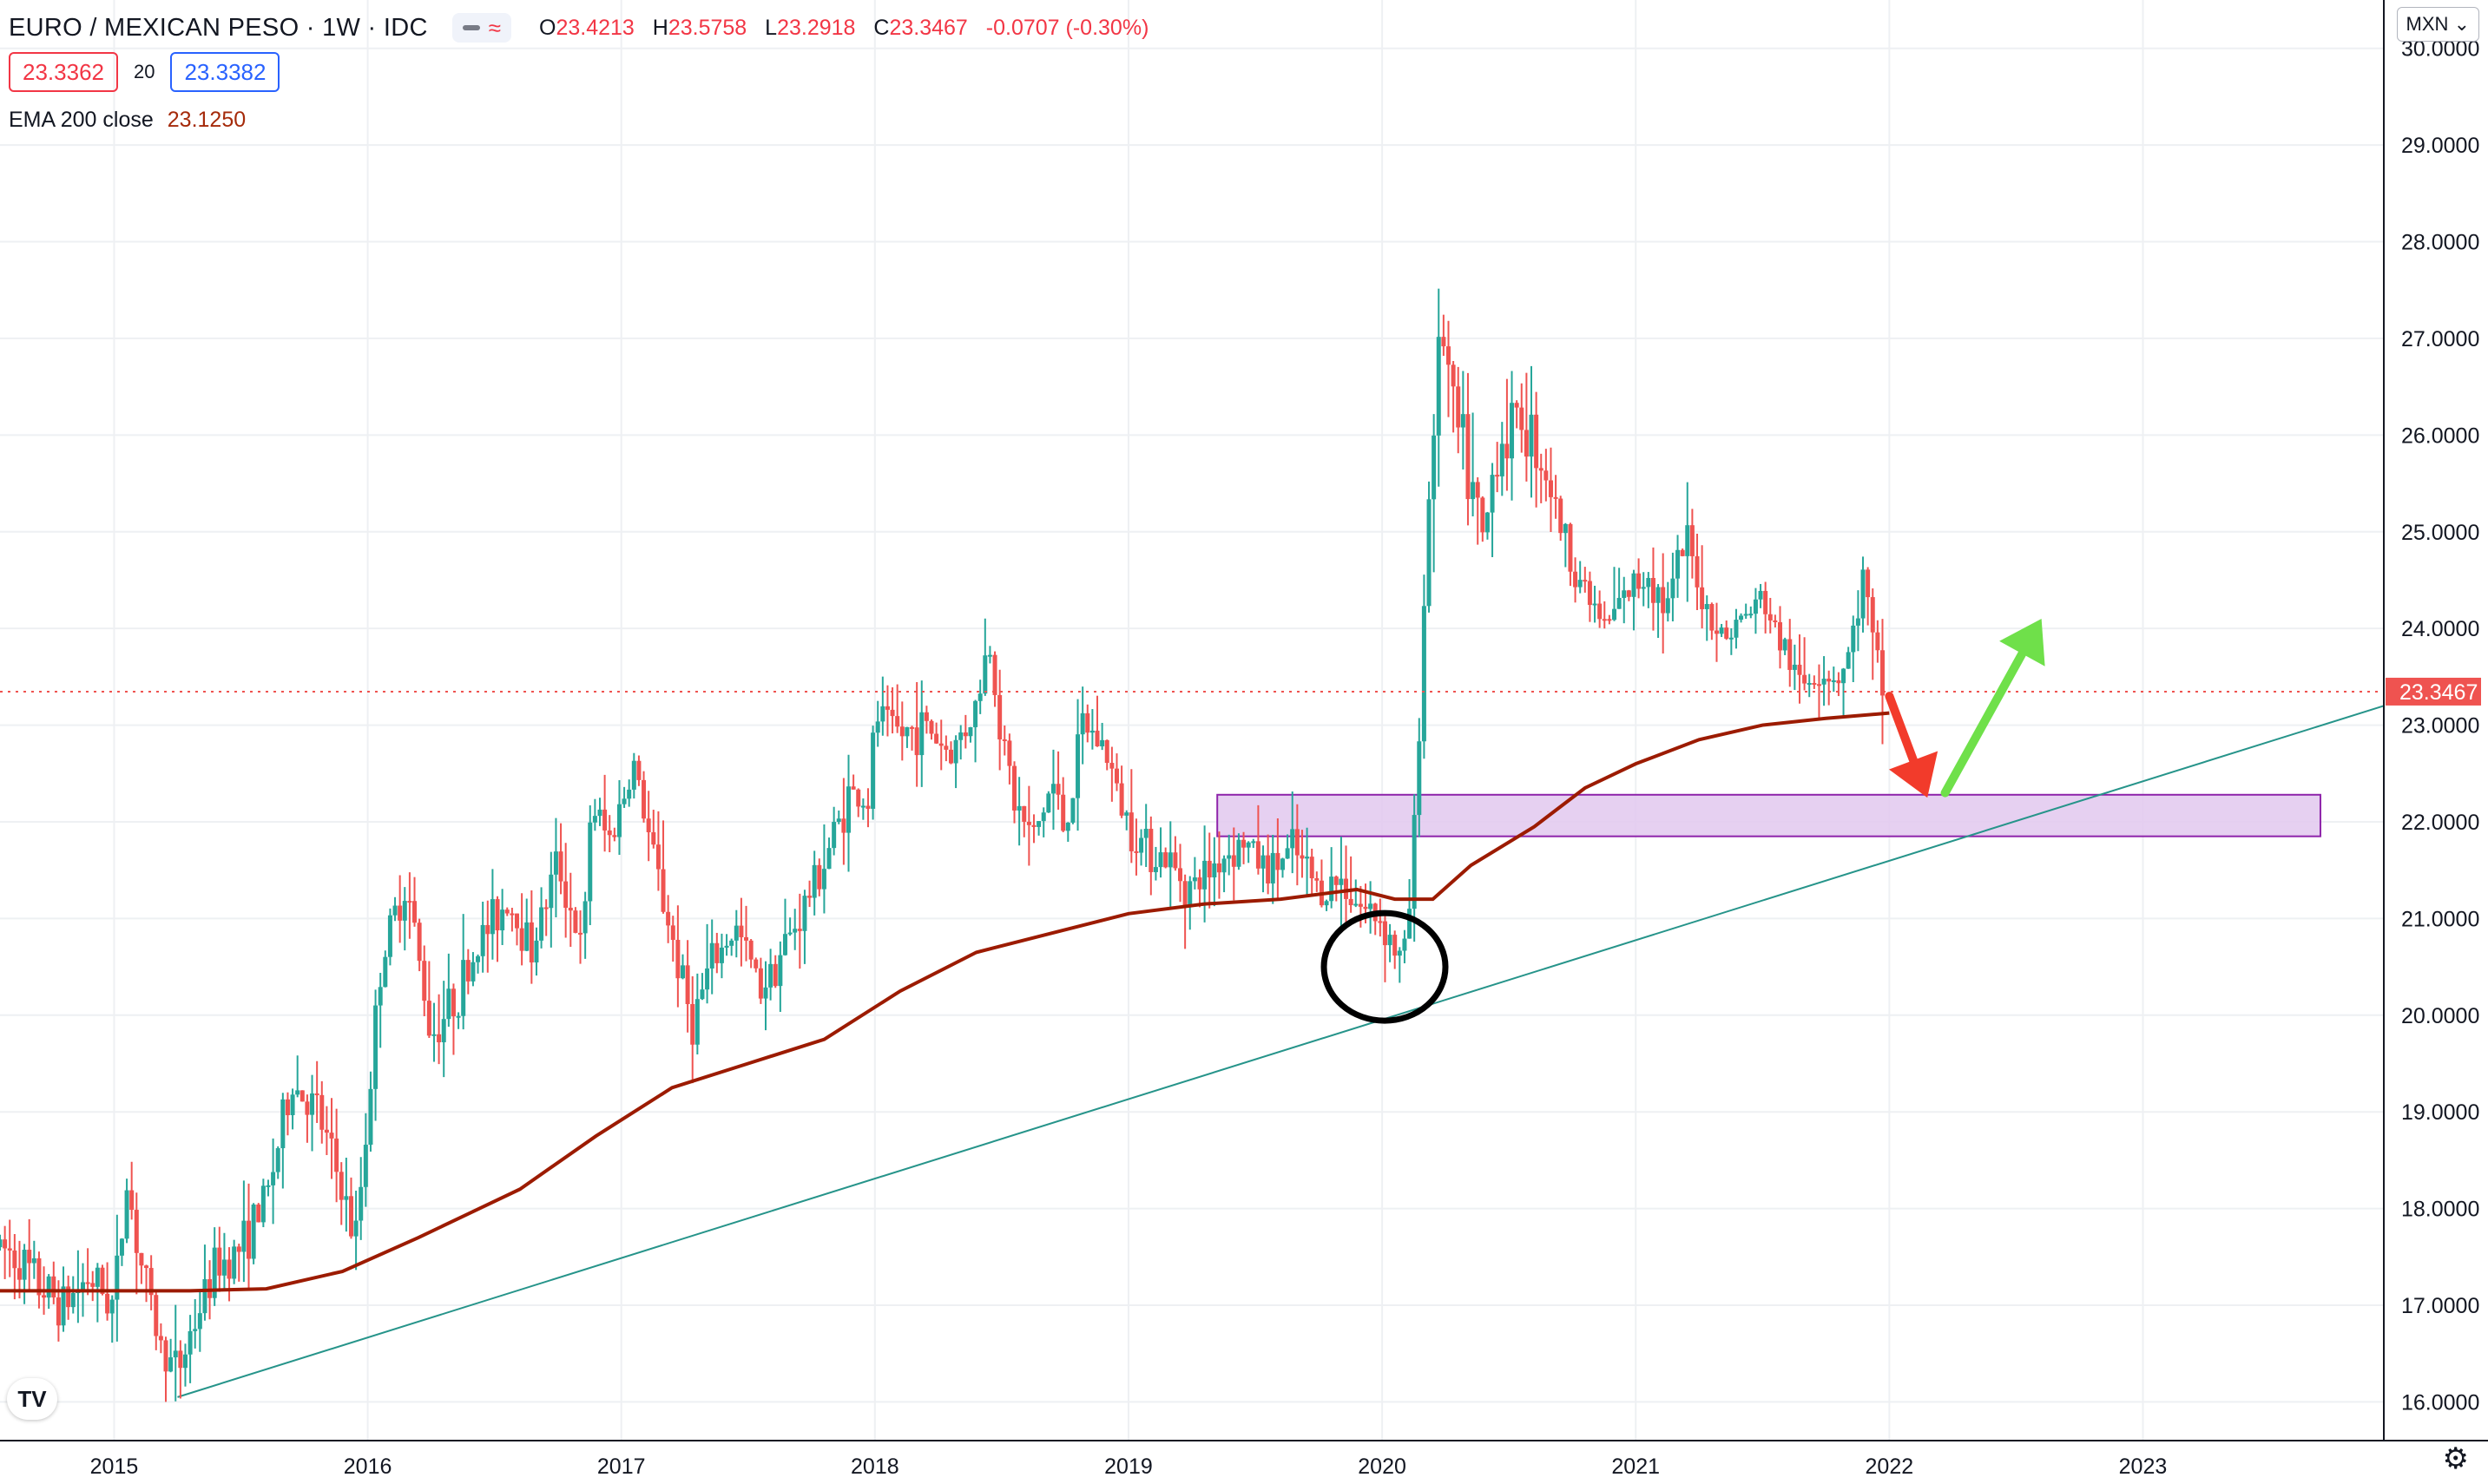 The width and height of the screenshot is (2488, 1484). What do you see at coordinates (2440, 1112) in the screenshot?
I see `price-tick-label: 19.0000` at bounding box center [2440, 1112].